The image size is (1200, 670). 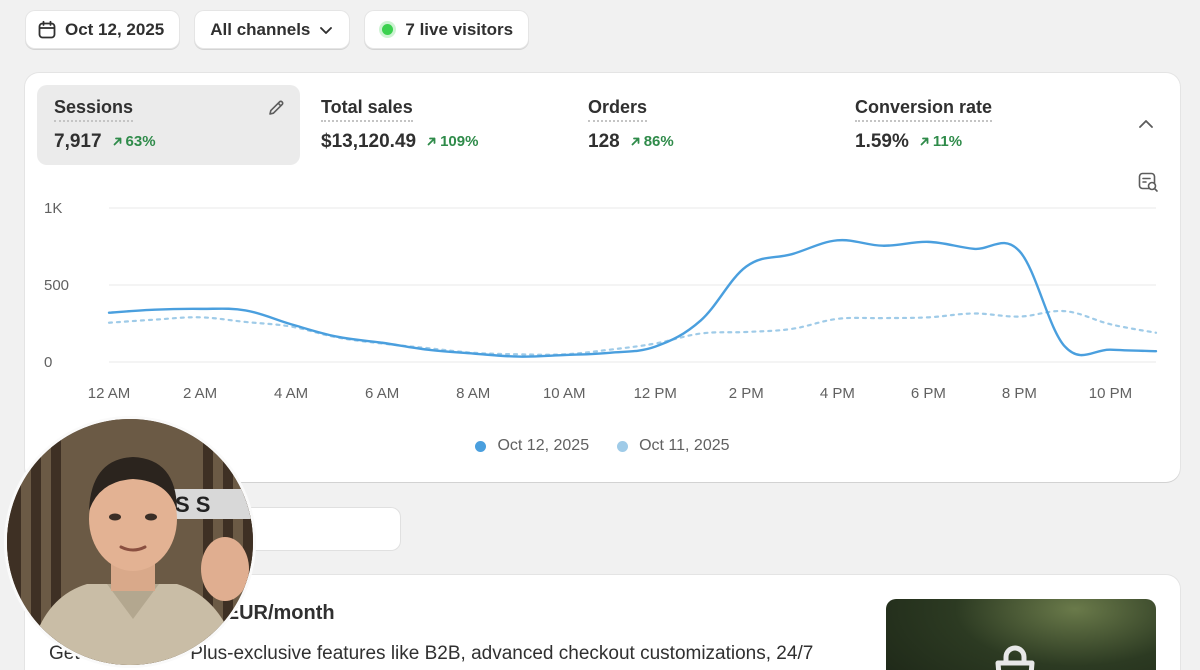 I want to click on calendar-icon, so click(x=47, y=29).